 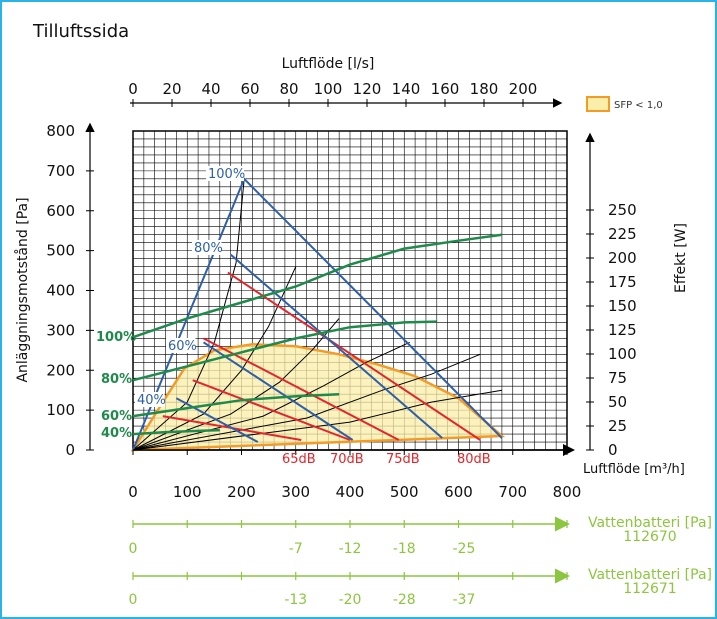 What do you see at coordinates (328, 89) in the screenshot?
I see `x-top-tick-label: 100` at bounding box center [328, 89].